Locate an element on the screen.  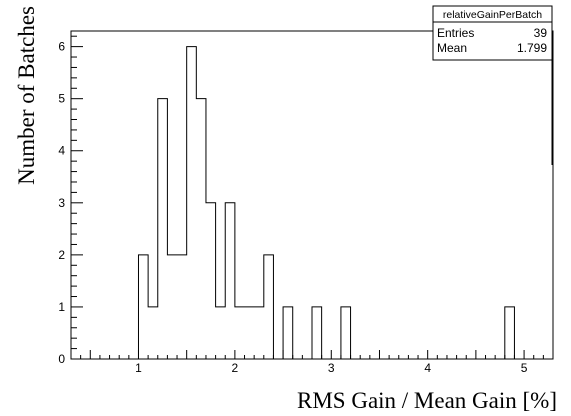
x-axis-title: RMS Gain / Mean Gain [%] is located at coordinates (427, 400).